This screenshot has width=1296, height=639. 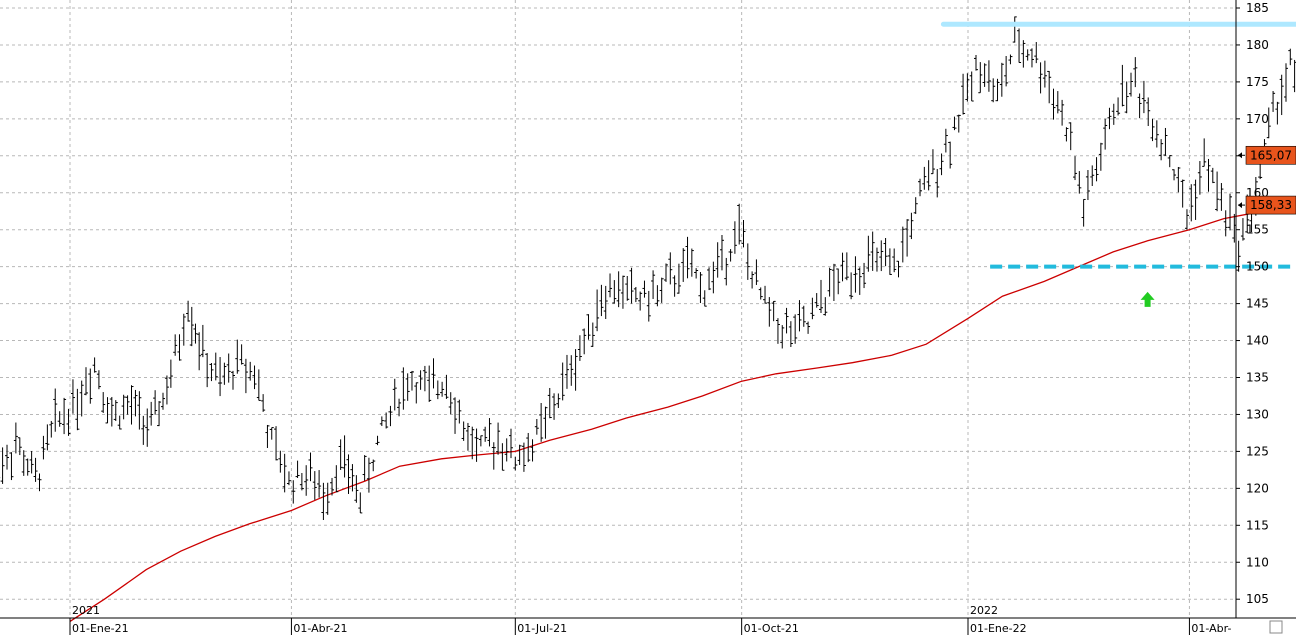 I want to click on y-tick-label: 140, so click(x=1257, y=341).